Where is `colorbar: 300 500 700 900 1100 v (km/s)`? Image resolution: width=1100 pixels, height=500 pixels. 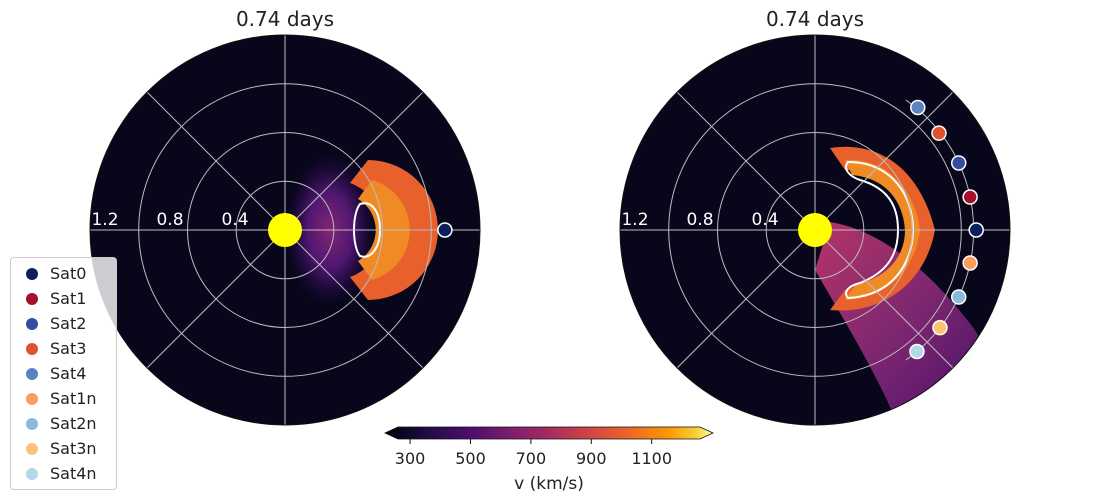 colorbar: 300 500 700 900 1100 v (km/s) is located at coordinates (549, 460).